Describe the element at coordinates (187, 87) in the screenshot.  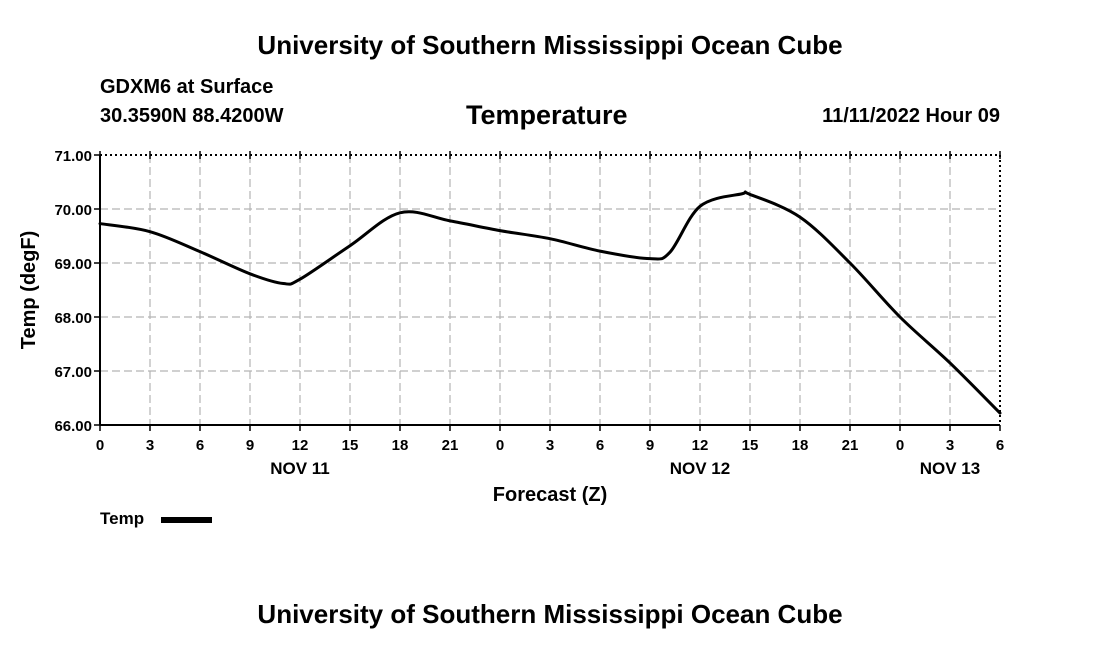
I see `station-label: GDXM6 at Surface` at that location.